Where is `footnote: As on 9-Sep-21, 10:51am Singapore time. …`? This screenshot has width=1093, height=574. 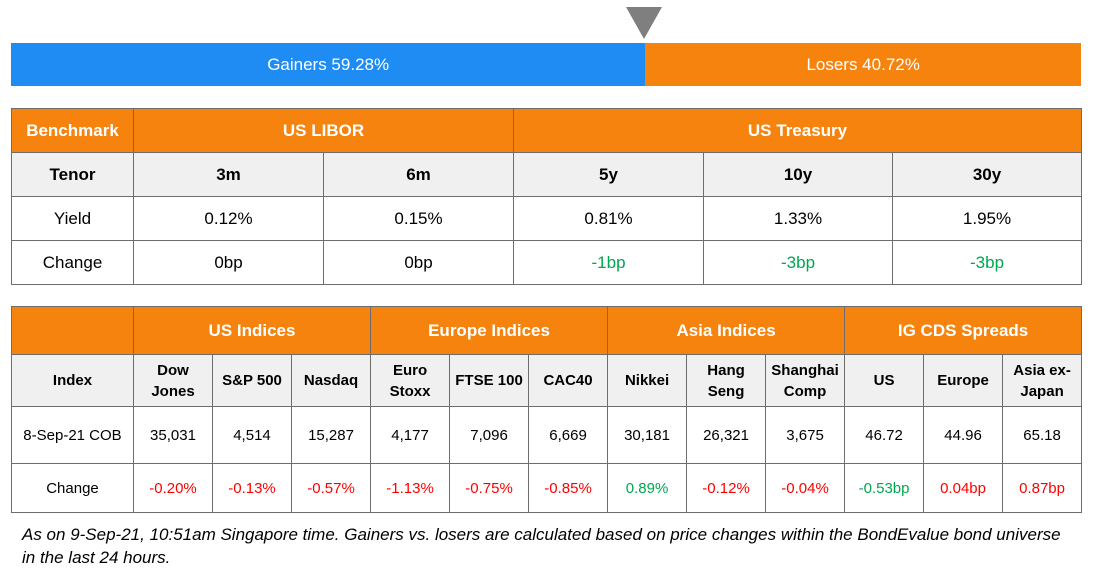 footnote: As on 9-Sep-21, 10:51am Singapore time. … is located at coordinates (541, 546).